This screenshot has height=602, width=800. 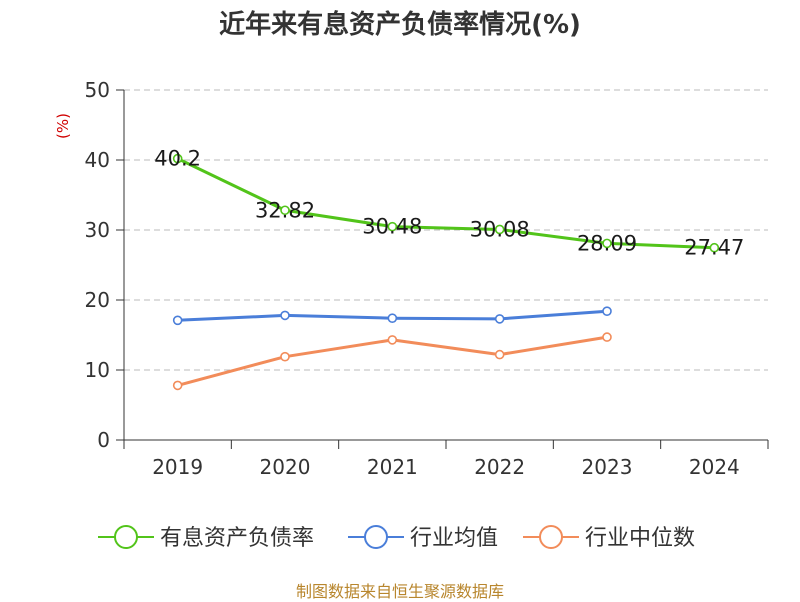 I want to click on legend-label: 行业均值, so click(x=454, y=538).